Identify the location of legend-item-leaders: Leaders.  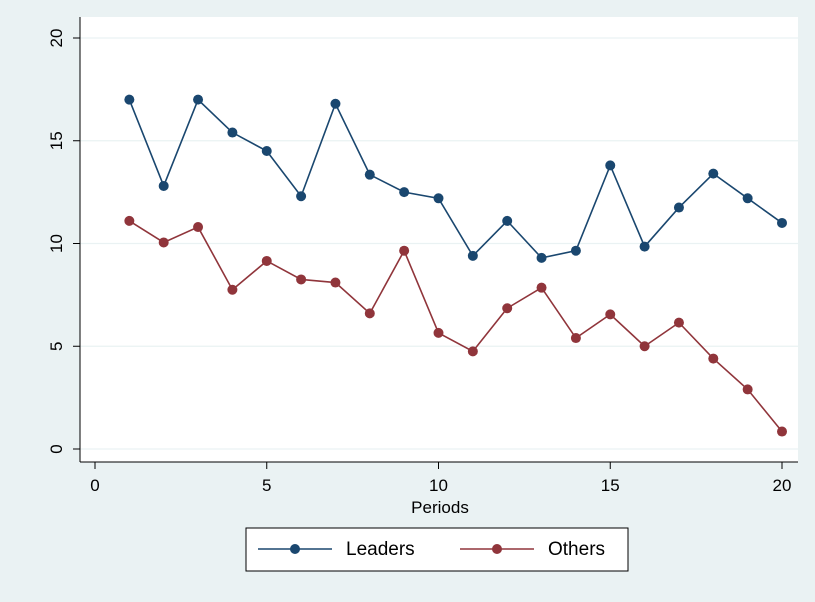
(336, 549).